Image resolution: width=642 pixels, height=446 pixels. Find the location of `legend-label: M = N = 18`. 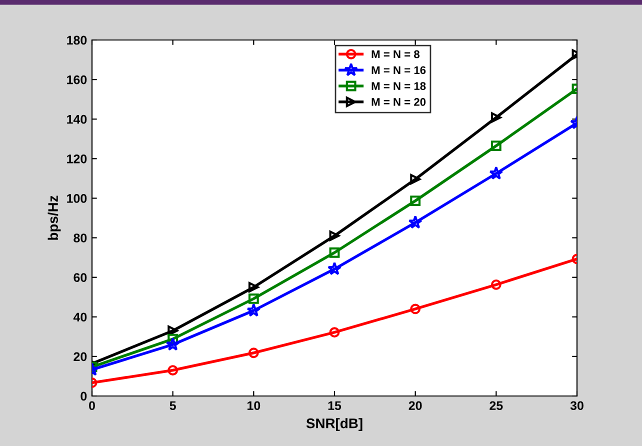

legend-label: M = N = 18 is located at coordinates (399, 86).